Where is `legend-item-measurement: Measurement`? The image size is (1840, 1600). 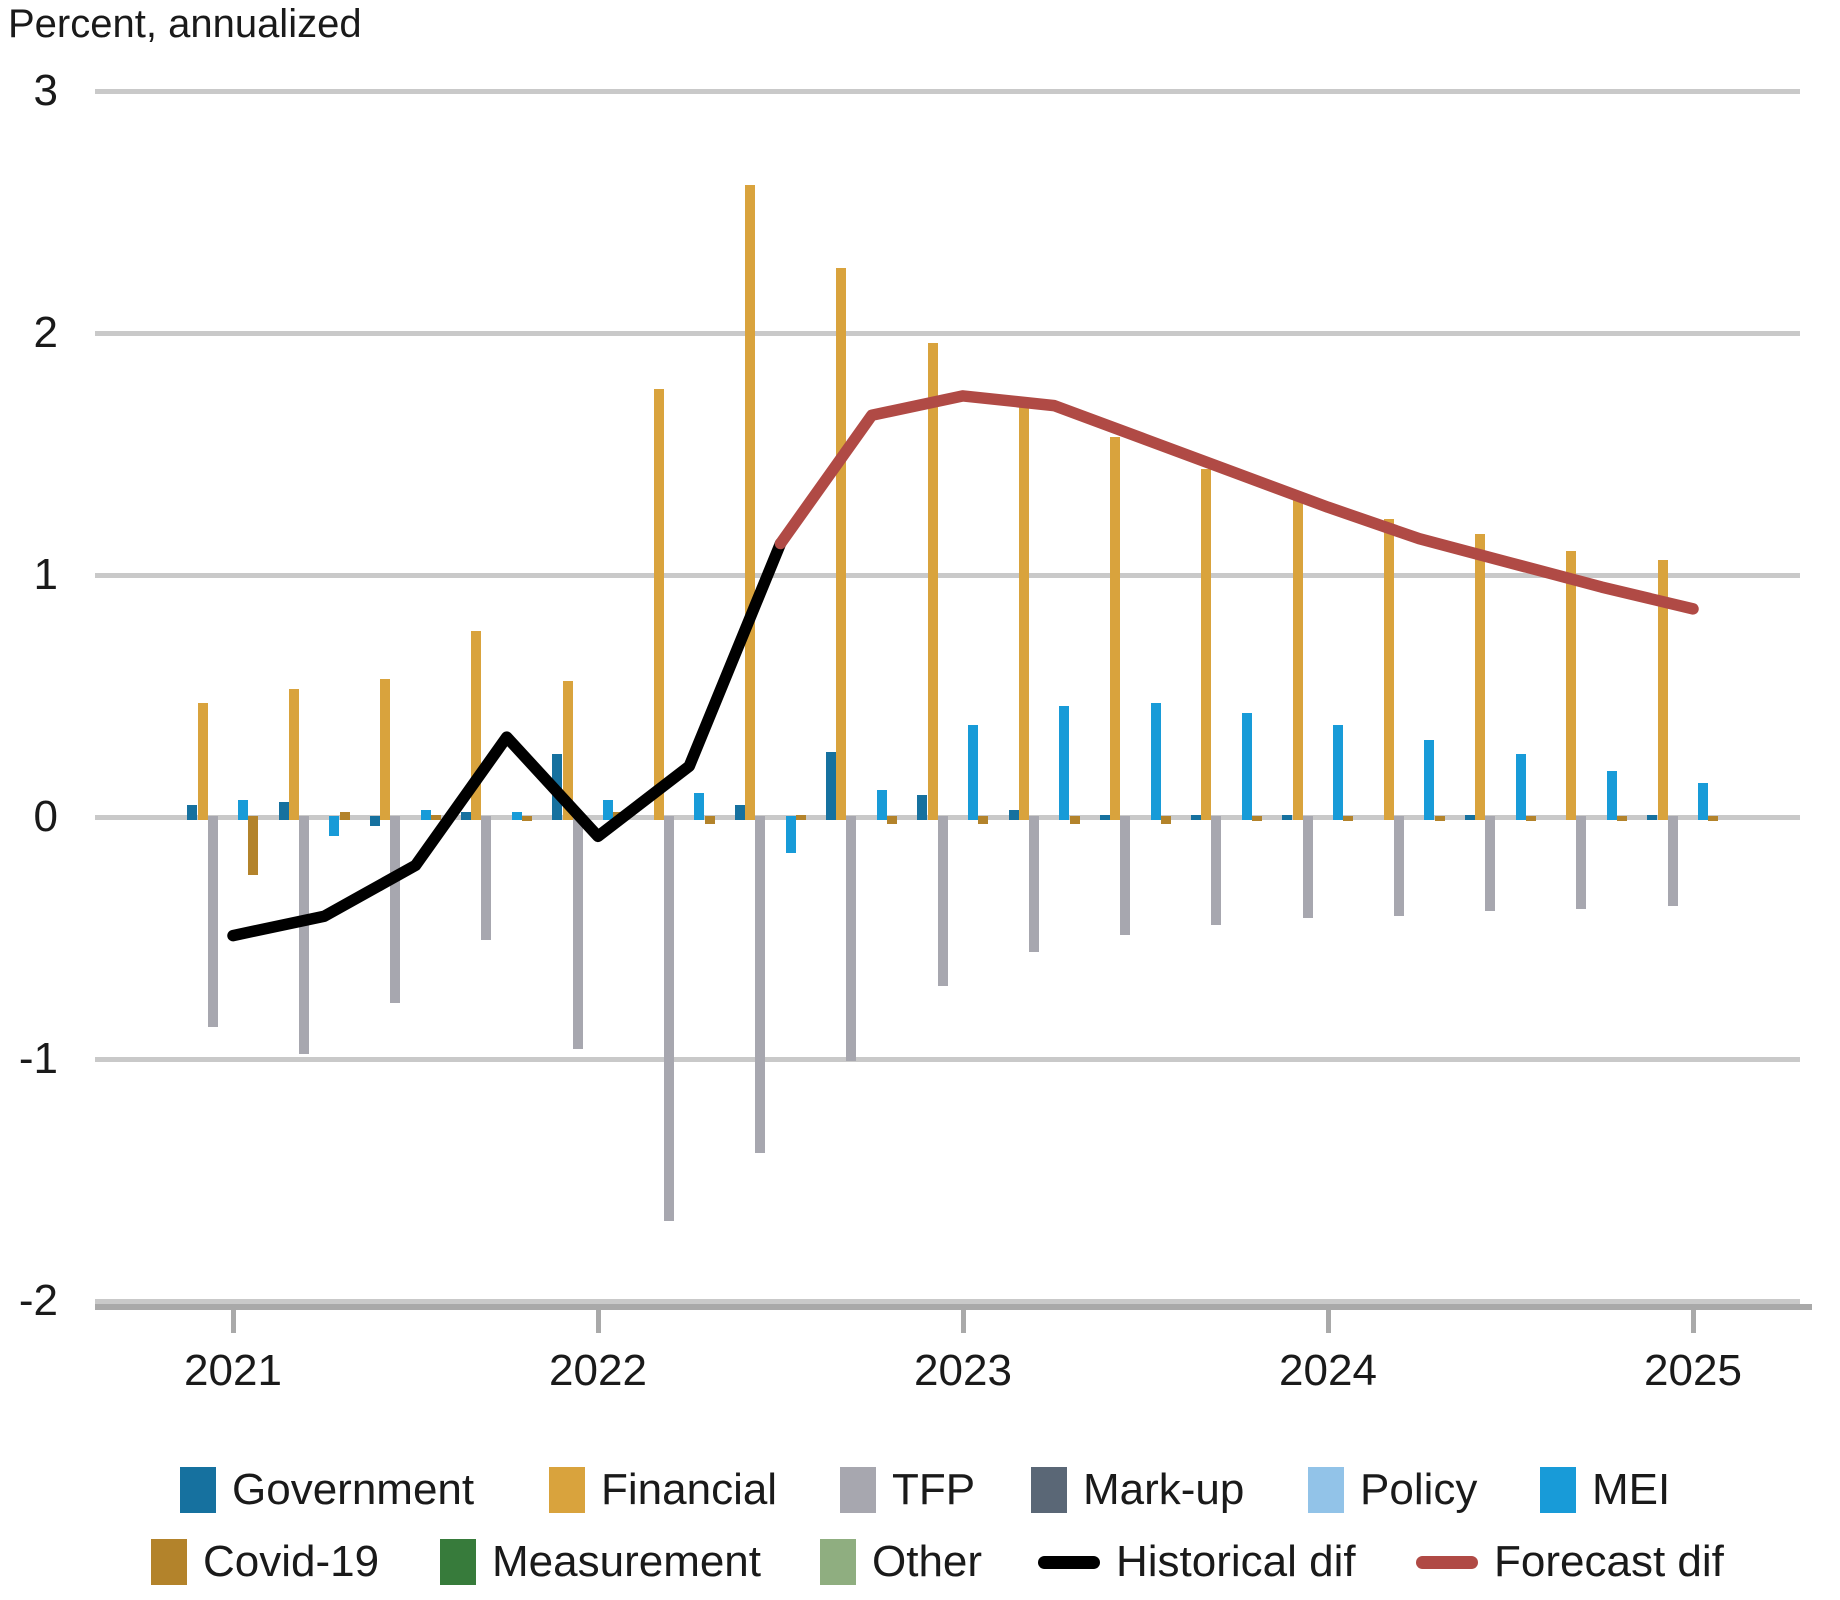 legend-item-measurement: Measurement is located at coordinates (600, 1562).